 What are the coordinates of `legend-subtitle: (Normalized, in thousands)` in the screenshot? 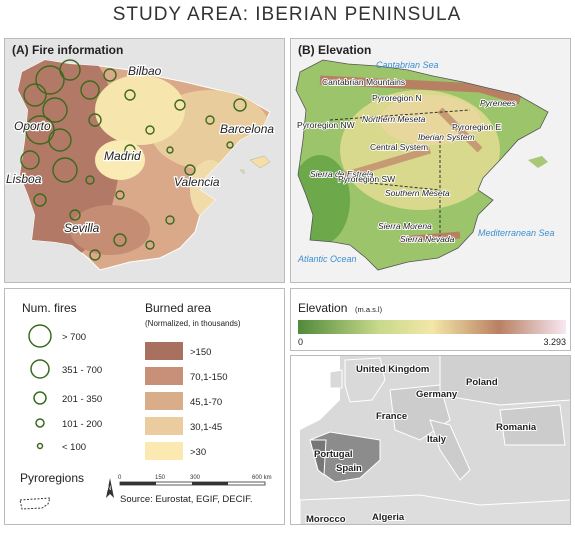 It's located at (193, 323).